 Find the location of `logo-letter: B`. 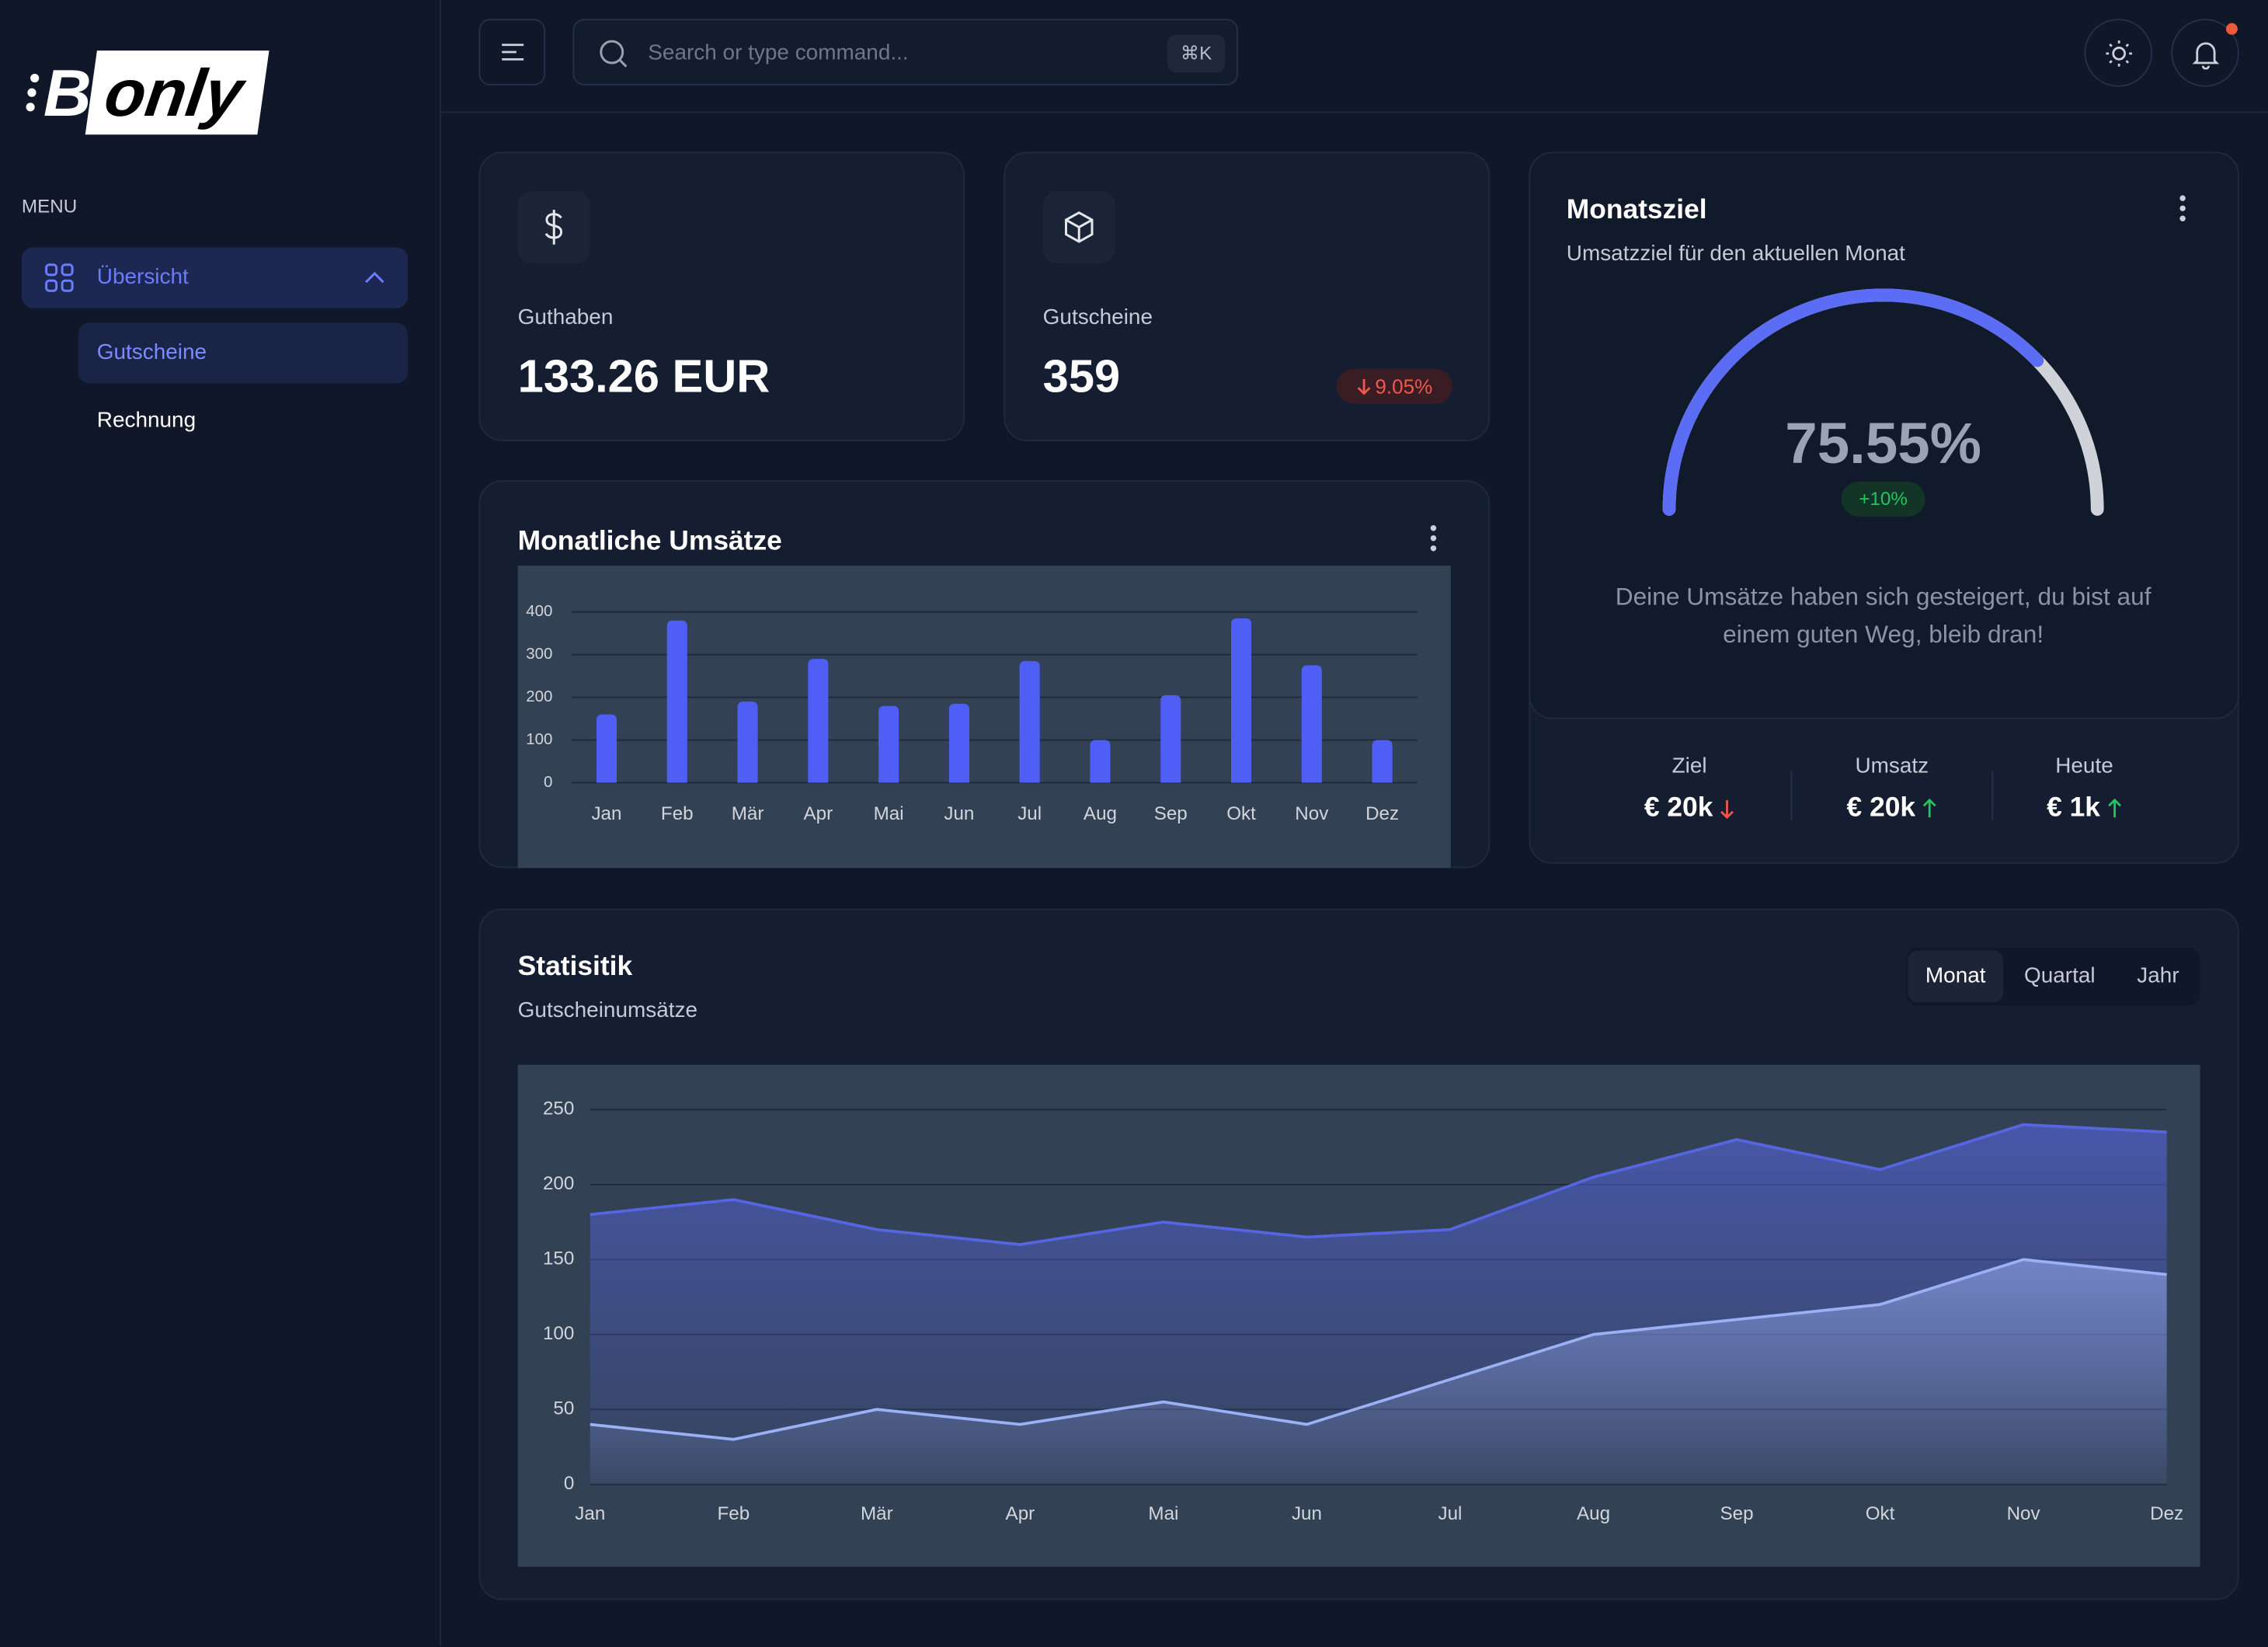

logo-letter: B is located at coordinates (67, 92).